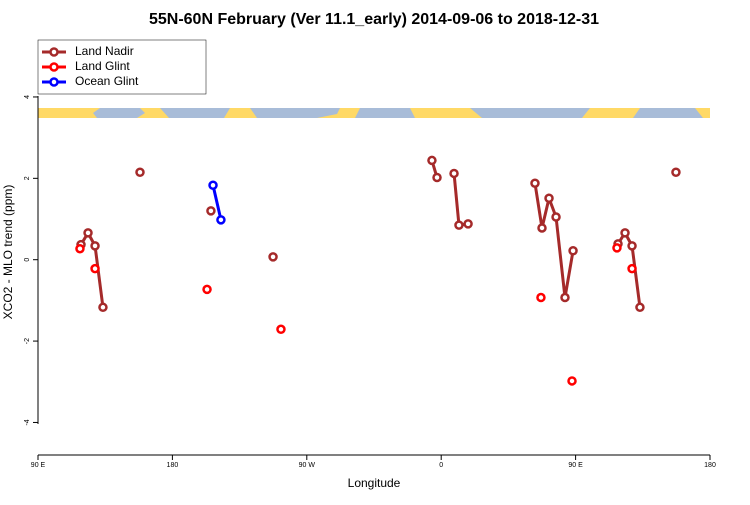  Describe the element at coordinates (307, 465) in the screenshot. I see `x-tick-label: 90 W` at that location.